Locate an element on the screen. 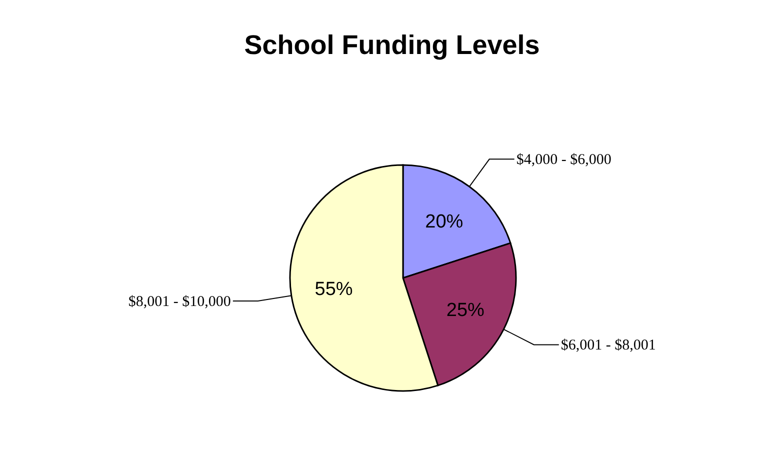 Image resolution: width=784 pixels, height=471 pixels. data-label: 20% is located at coordinates (444, 221).